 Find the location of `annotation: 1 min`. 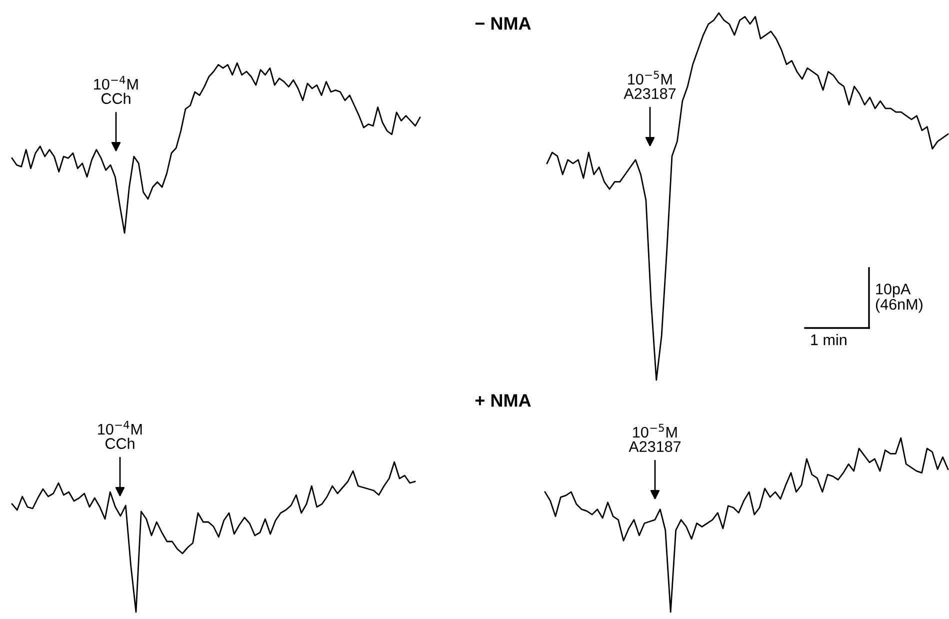

annotation: 1 min is located at coordinates (828, 340).